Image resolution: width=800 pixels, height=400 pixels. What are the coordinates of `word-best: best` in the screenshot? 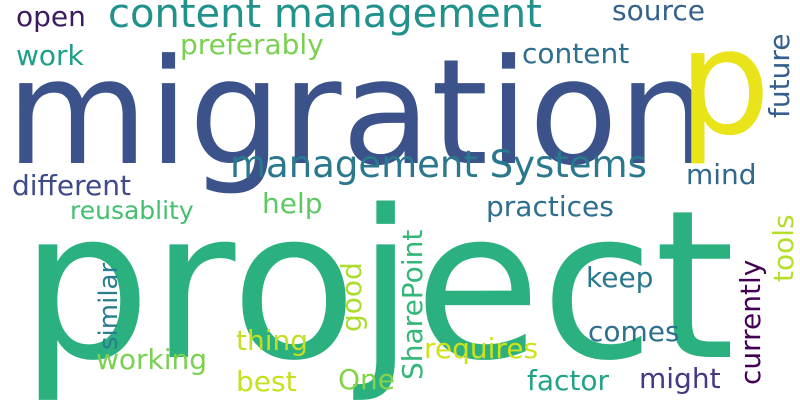 It's located at (266, 381).